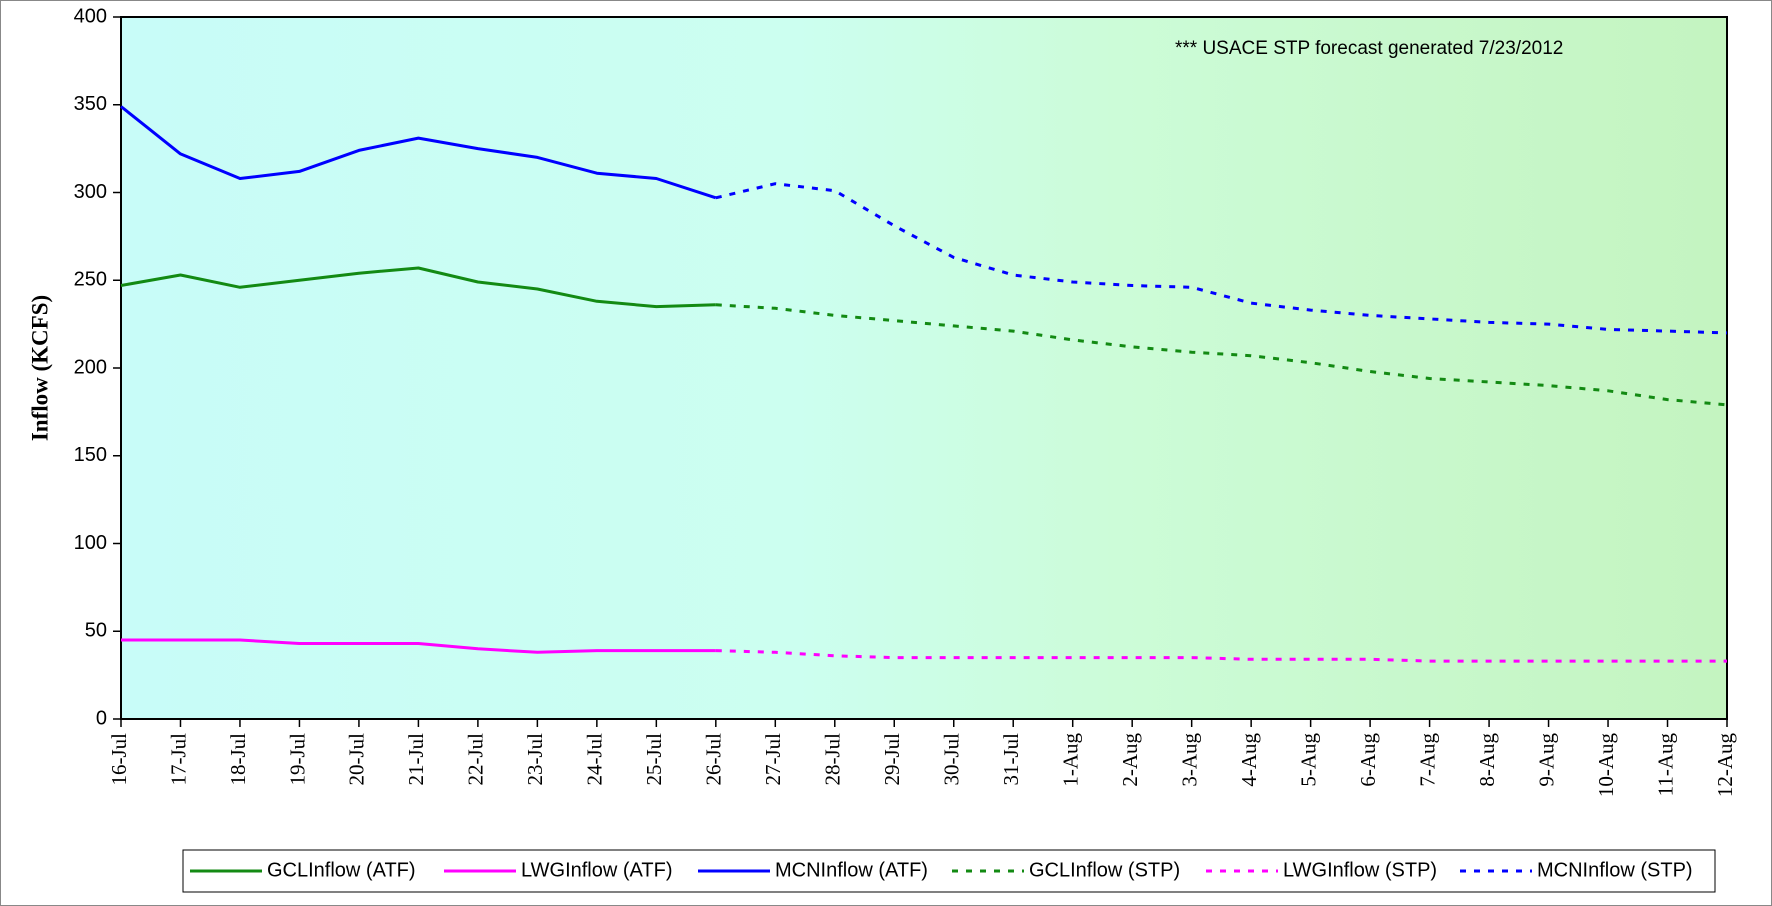 Image resolution: width=1772 pixels, height=906 pixels. Describe the element at coordinates (1130, 760) in the screenshot. I see `x-tick-label: 2-Aug` at that location.